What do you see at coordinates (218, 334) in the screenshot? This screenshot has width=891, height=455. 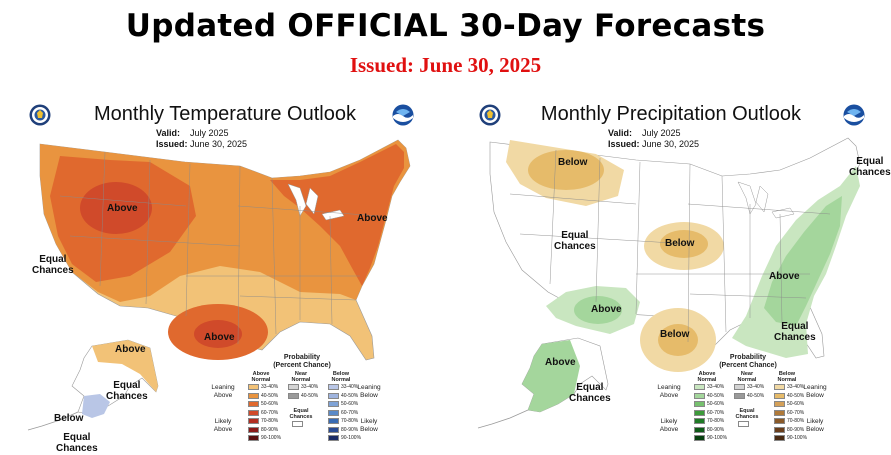 I see `temp-above-60-70-texas` at bounding box center [218, 334].